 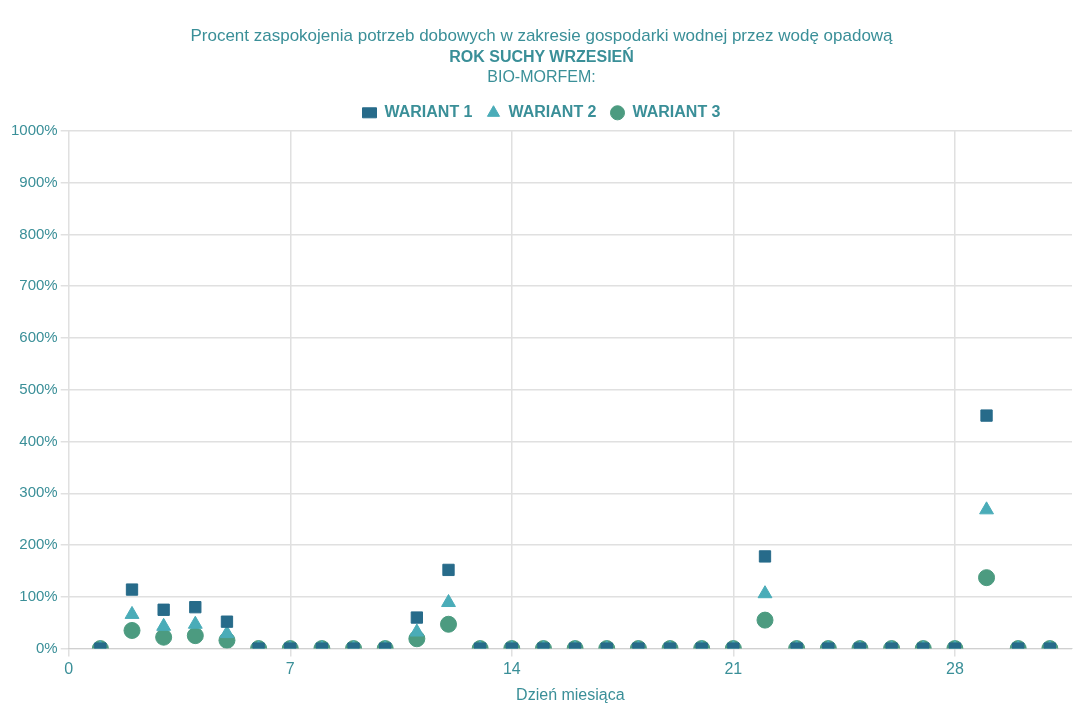 I want to click on y-tick-label: 900%, so click(x=38, y=181).